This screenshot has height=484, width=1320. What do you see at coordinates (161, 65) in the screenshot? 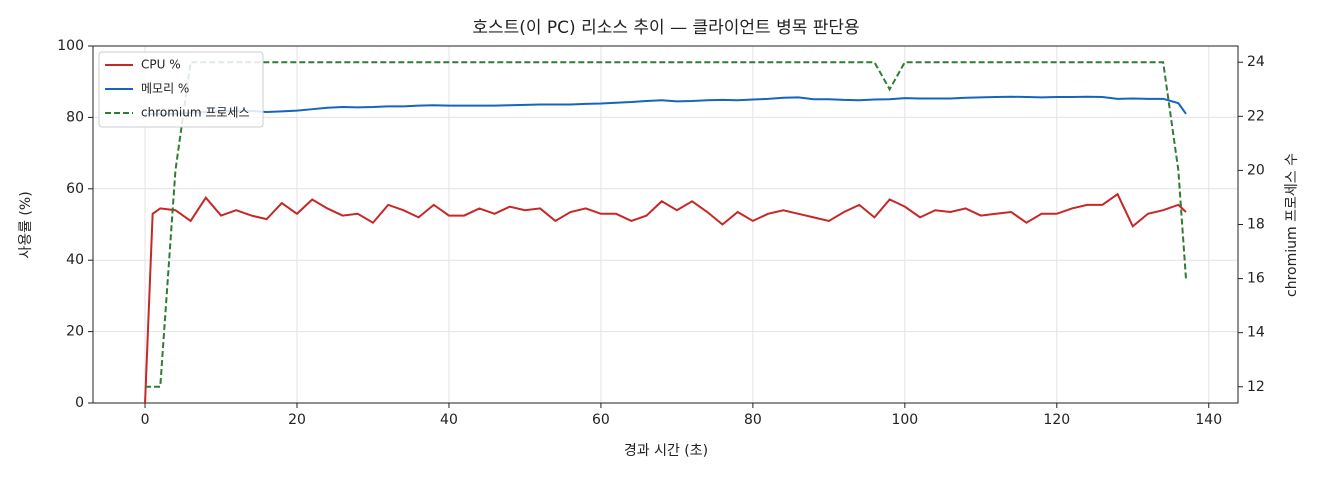
I see `legend-label: CPU %` at bounding box center [161, 65].